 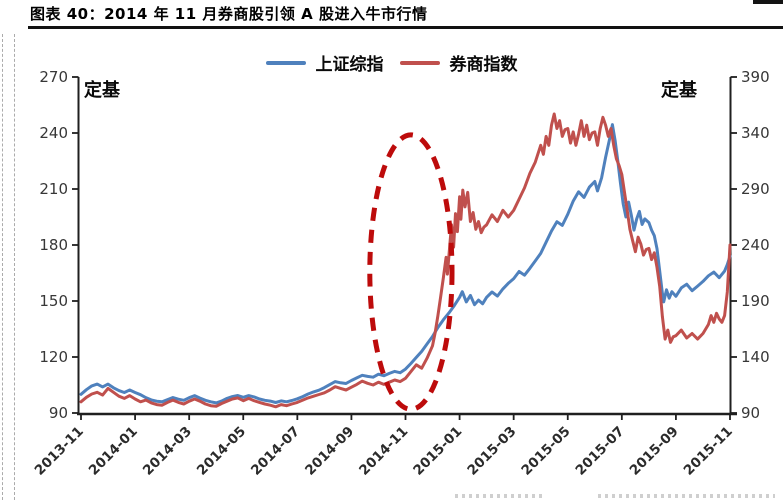 I want to click on broker-line-swatch, so click(x=419, y=62).